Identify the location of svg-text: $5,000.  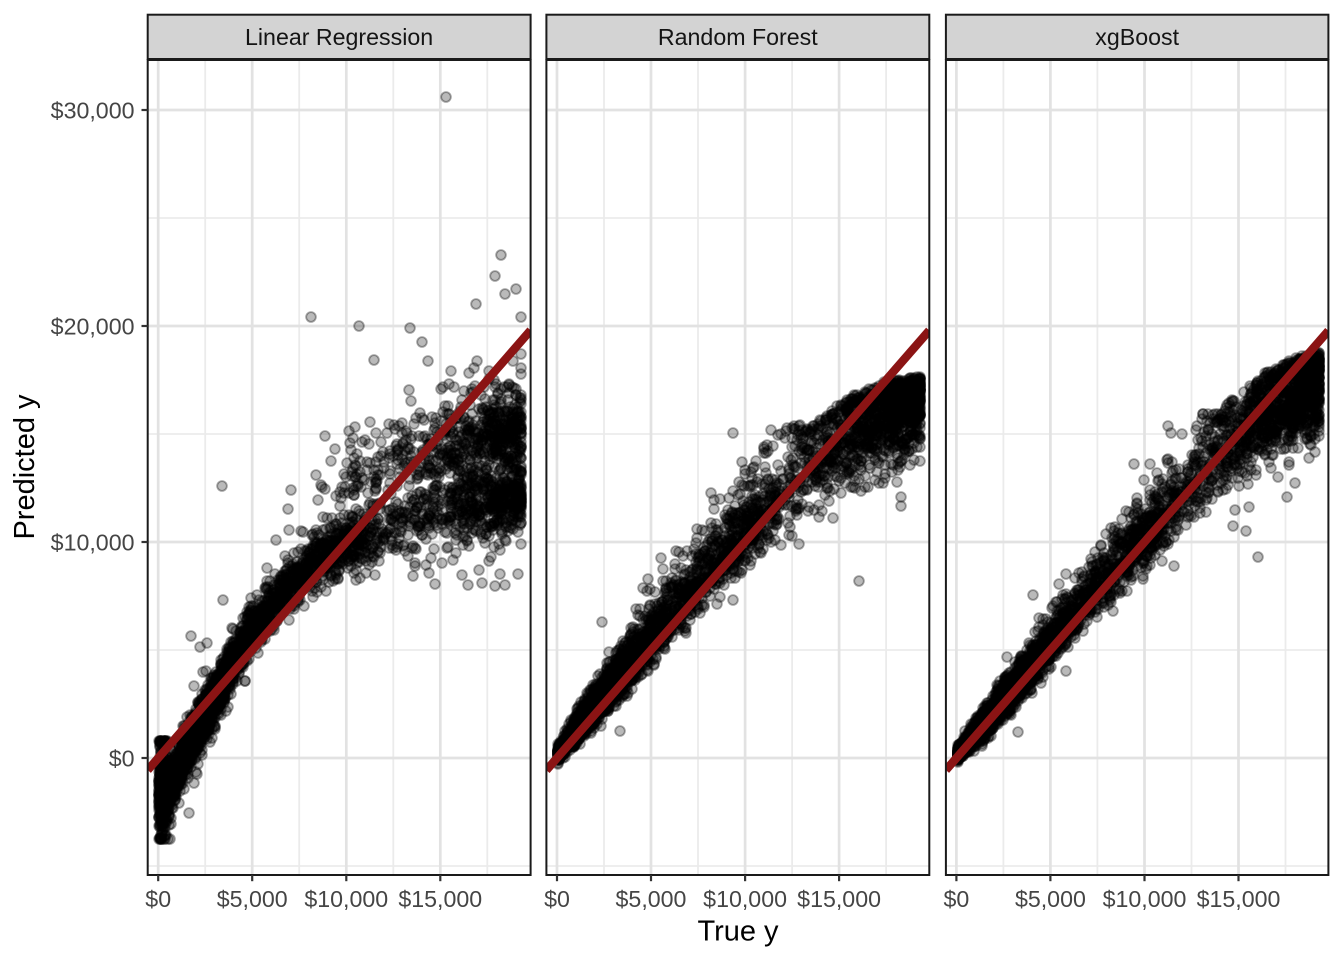
(252, 899).